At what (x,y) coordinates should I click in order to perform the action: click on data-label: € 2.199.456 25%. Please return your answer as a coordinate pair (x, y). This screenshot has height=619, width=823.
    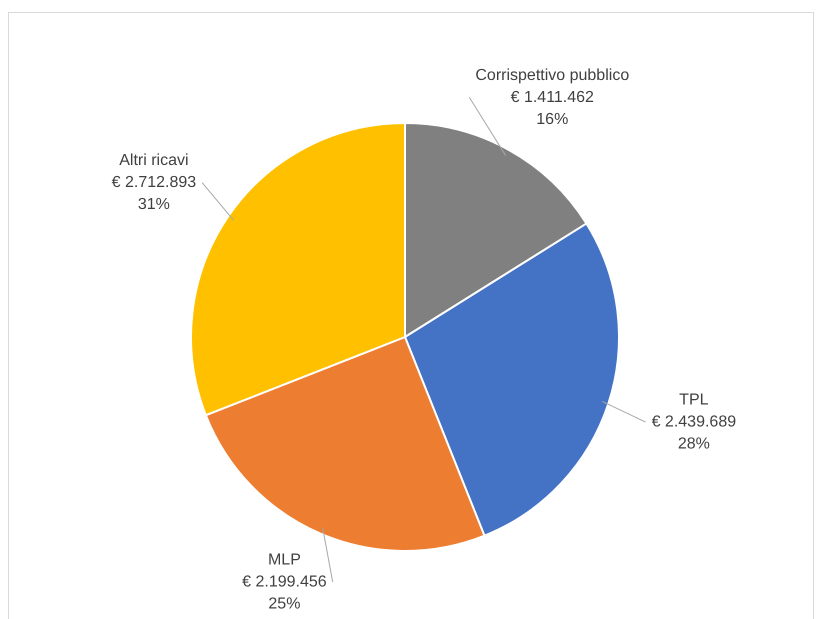
    Looking at the image, I should click on (284, 592).